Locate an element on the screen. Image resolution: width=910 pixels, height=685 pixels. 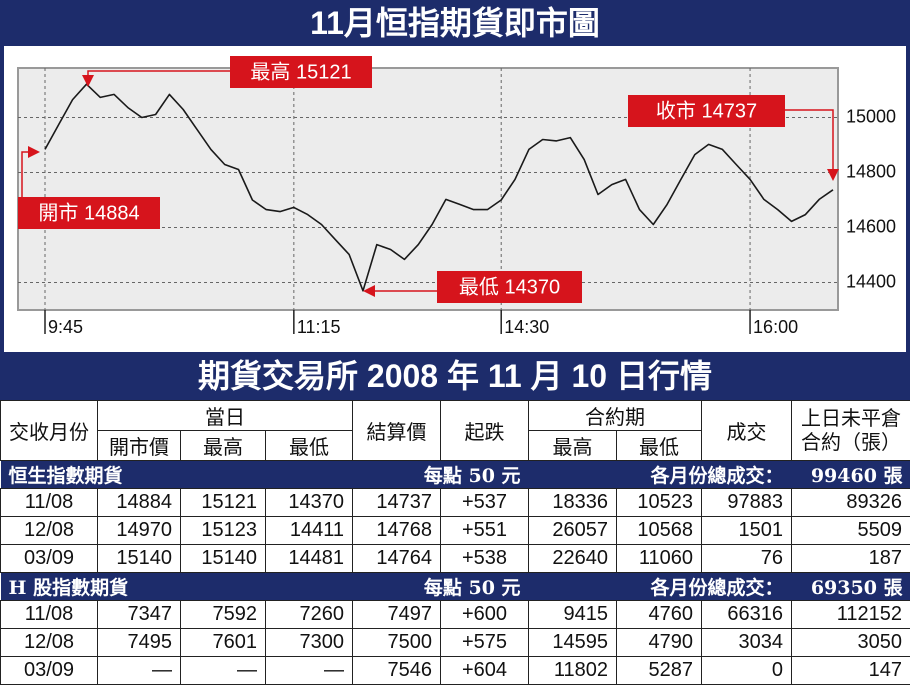
section-row: 恒生指數期貨每點 50 元各月份總成交：99460 張 is located at coordinates (455, 475).